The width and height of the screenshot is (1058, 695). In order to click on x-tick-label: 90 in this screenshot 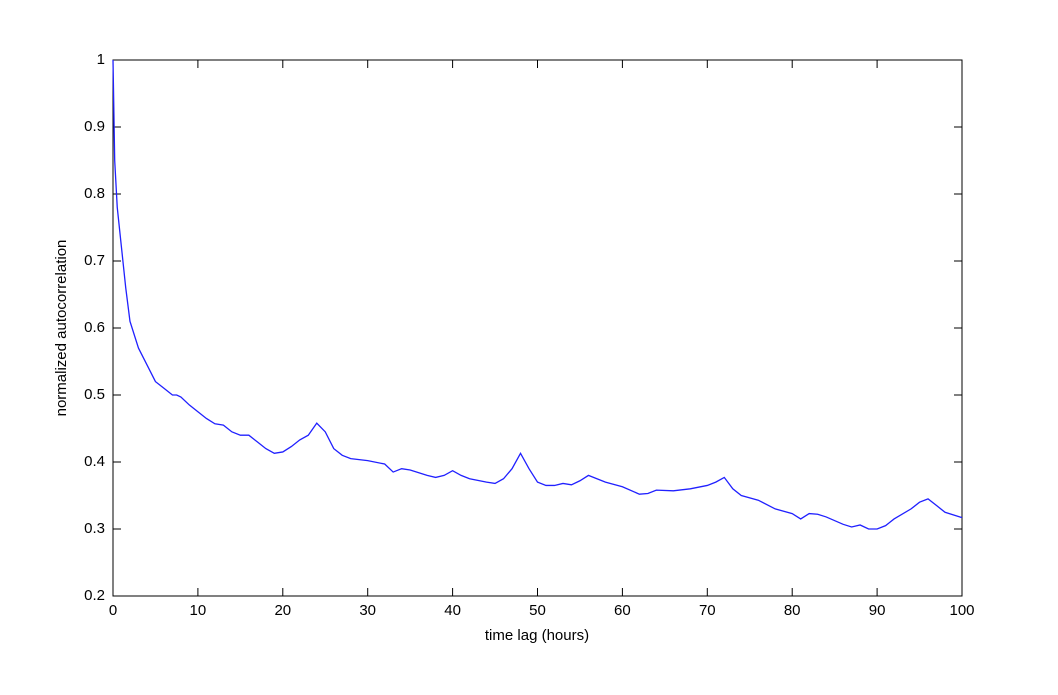, I will do `click(877, 610)`.